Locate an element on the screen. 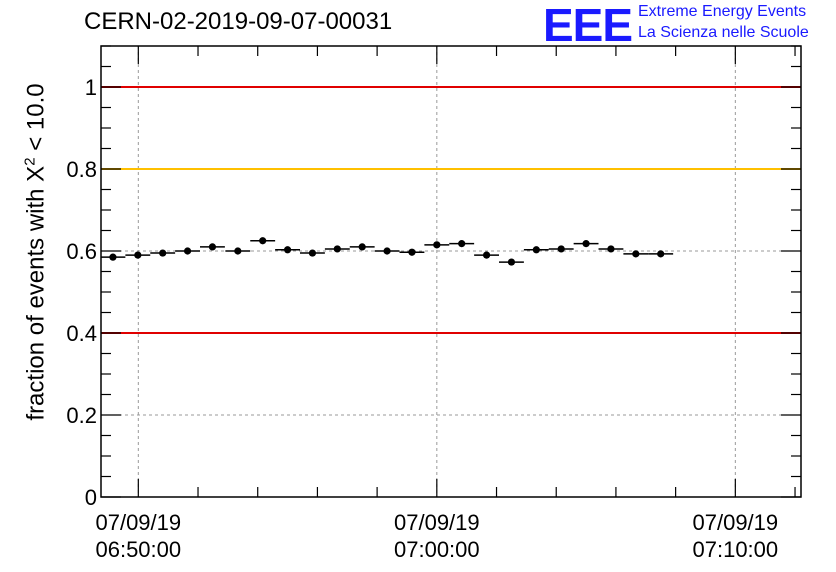 This screenshot has width=836, height=572. logo-text-line1: Extreme Energy Events is located at coordinates (722, 11).